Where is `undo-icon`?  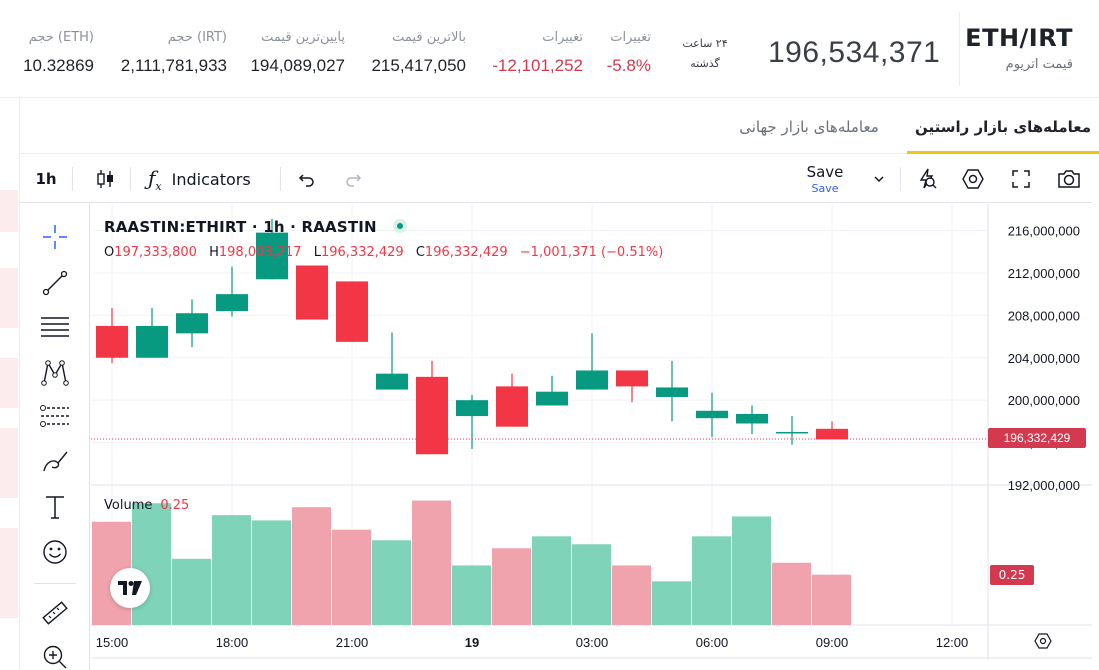 undo-icon is located at coordinates (307, 179).